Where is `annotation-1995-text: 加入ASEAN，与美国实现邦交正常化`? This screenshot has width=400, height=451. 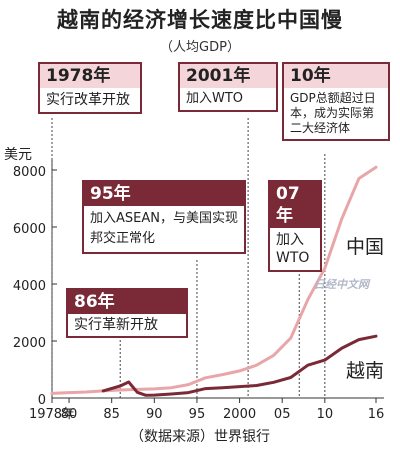 annotation-1995-text: 加入ASEAN，与美国实现邦交正常化 is located at coordinates (164, 228).